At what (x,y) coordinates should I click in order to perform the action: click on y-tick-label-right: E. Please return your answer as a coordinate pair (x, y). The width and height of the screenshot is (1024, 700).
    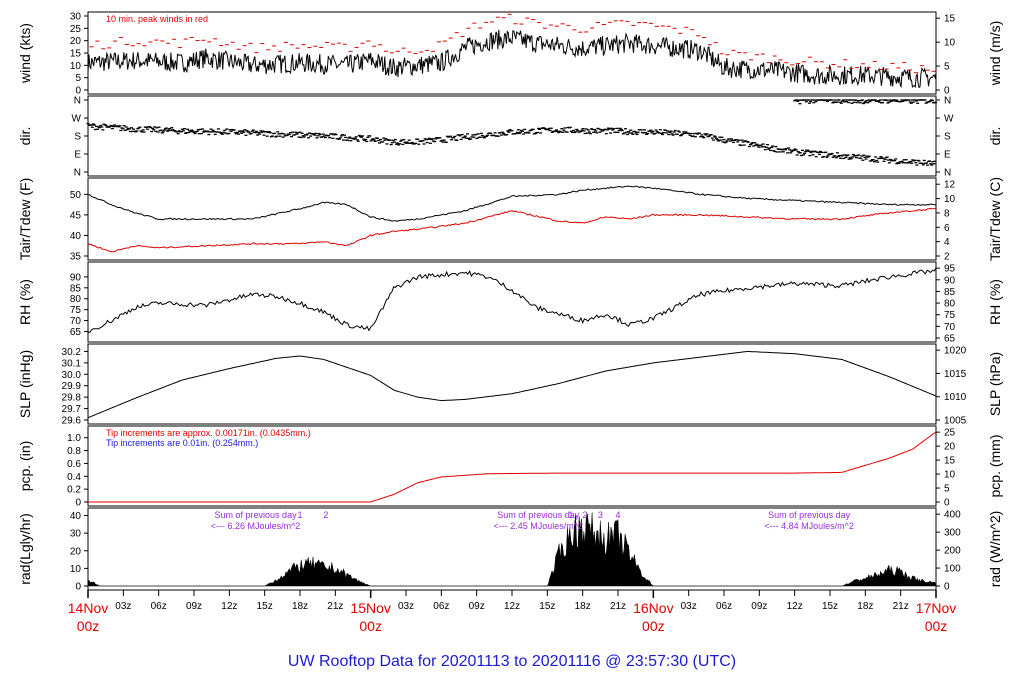
    Looking at the image, I should click on (947, 155).